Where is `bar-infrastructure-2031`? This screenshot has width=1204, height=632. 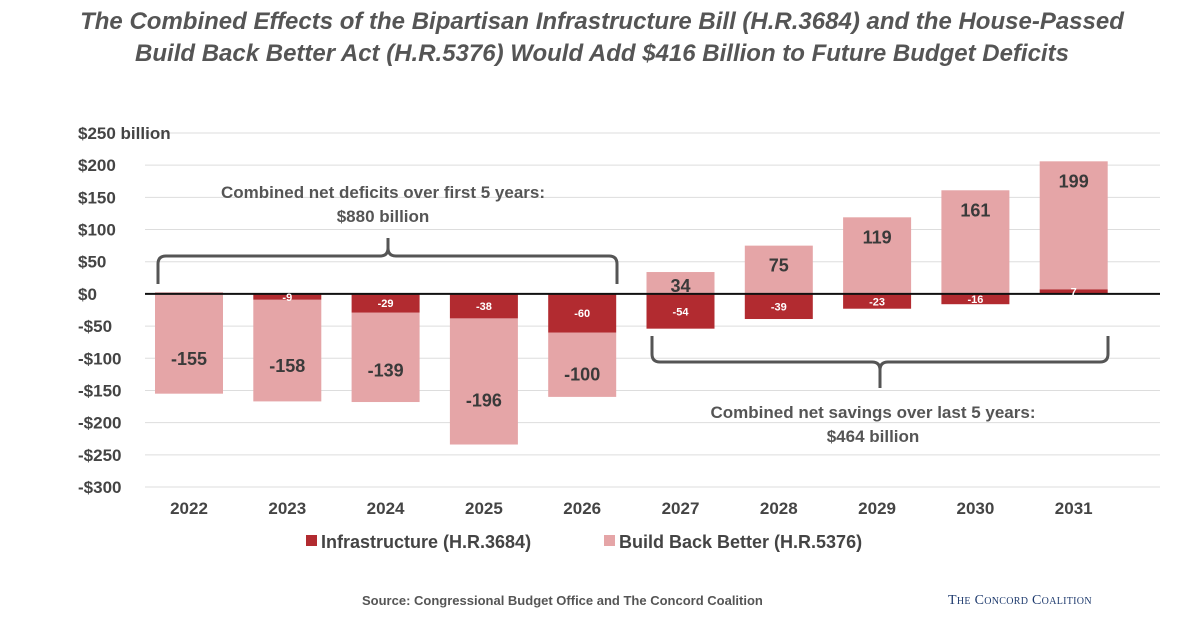 bar-infrastructure-2031 is located at coordinates (1073, 291).